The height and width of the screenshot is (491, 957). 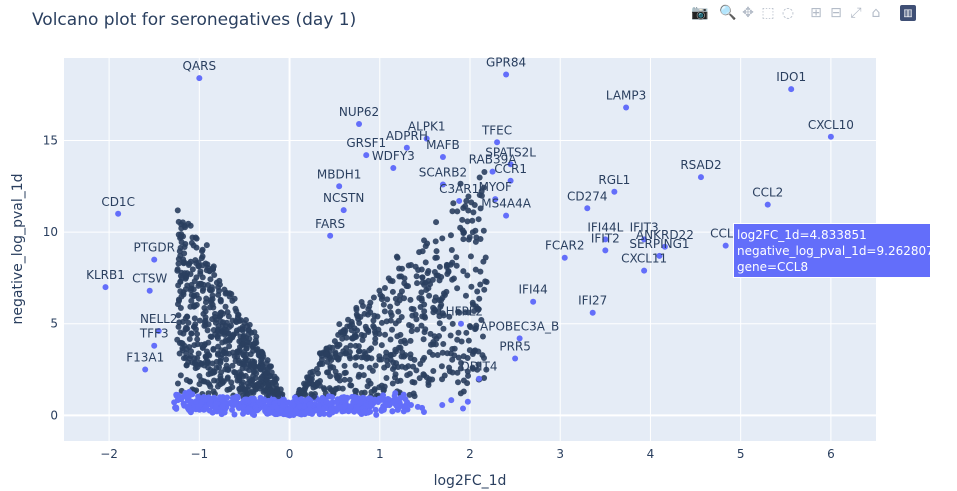 What do you see at coordinates (908, 13) in the screenshot?
I see `plotly-logo-icon: ▥` at bounding box center [908, 13].